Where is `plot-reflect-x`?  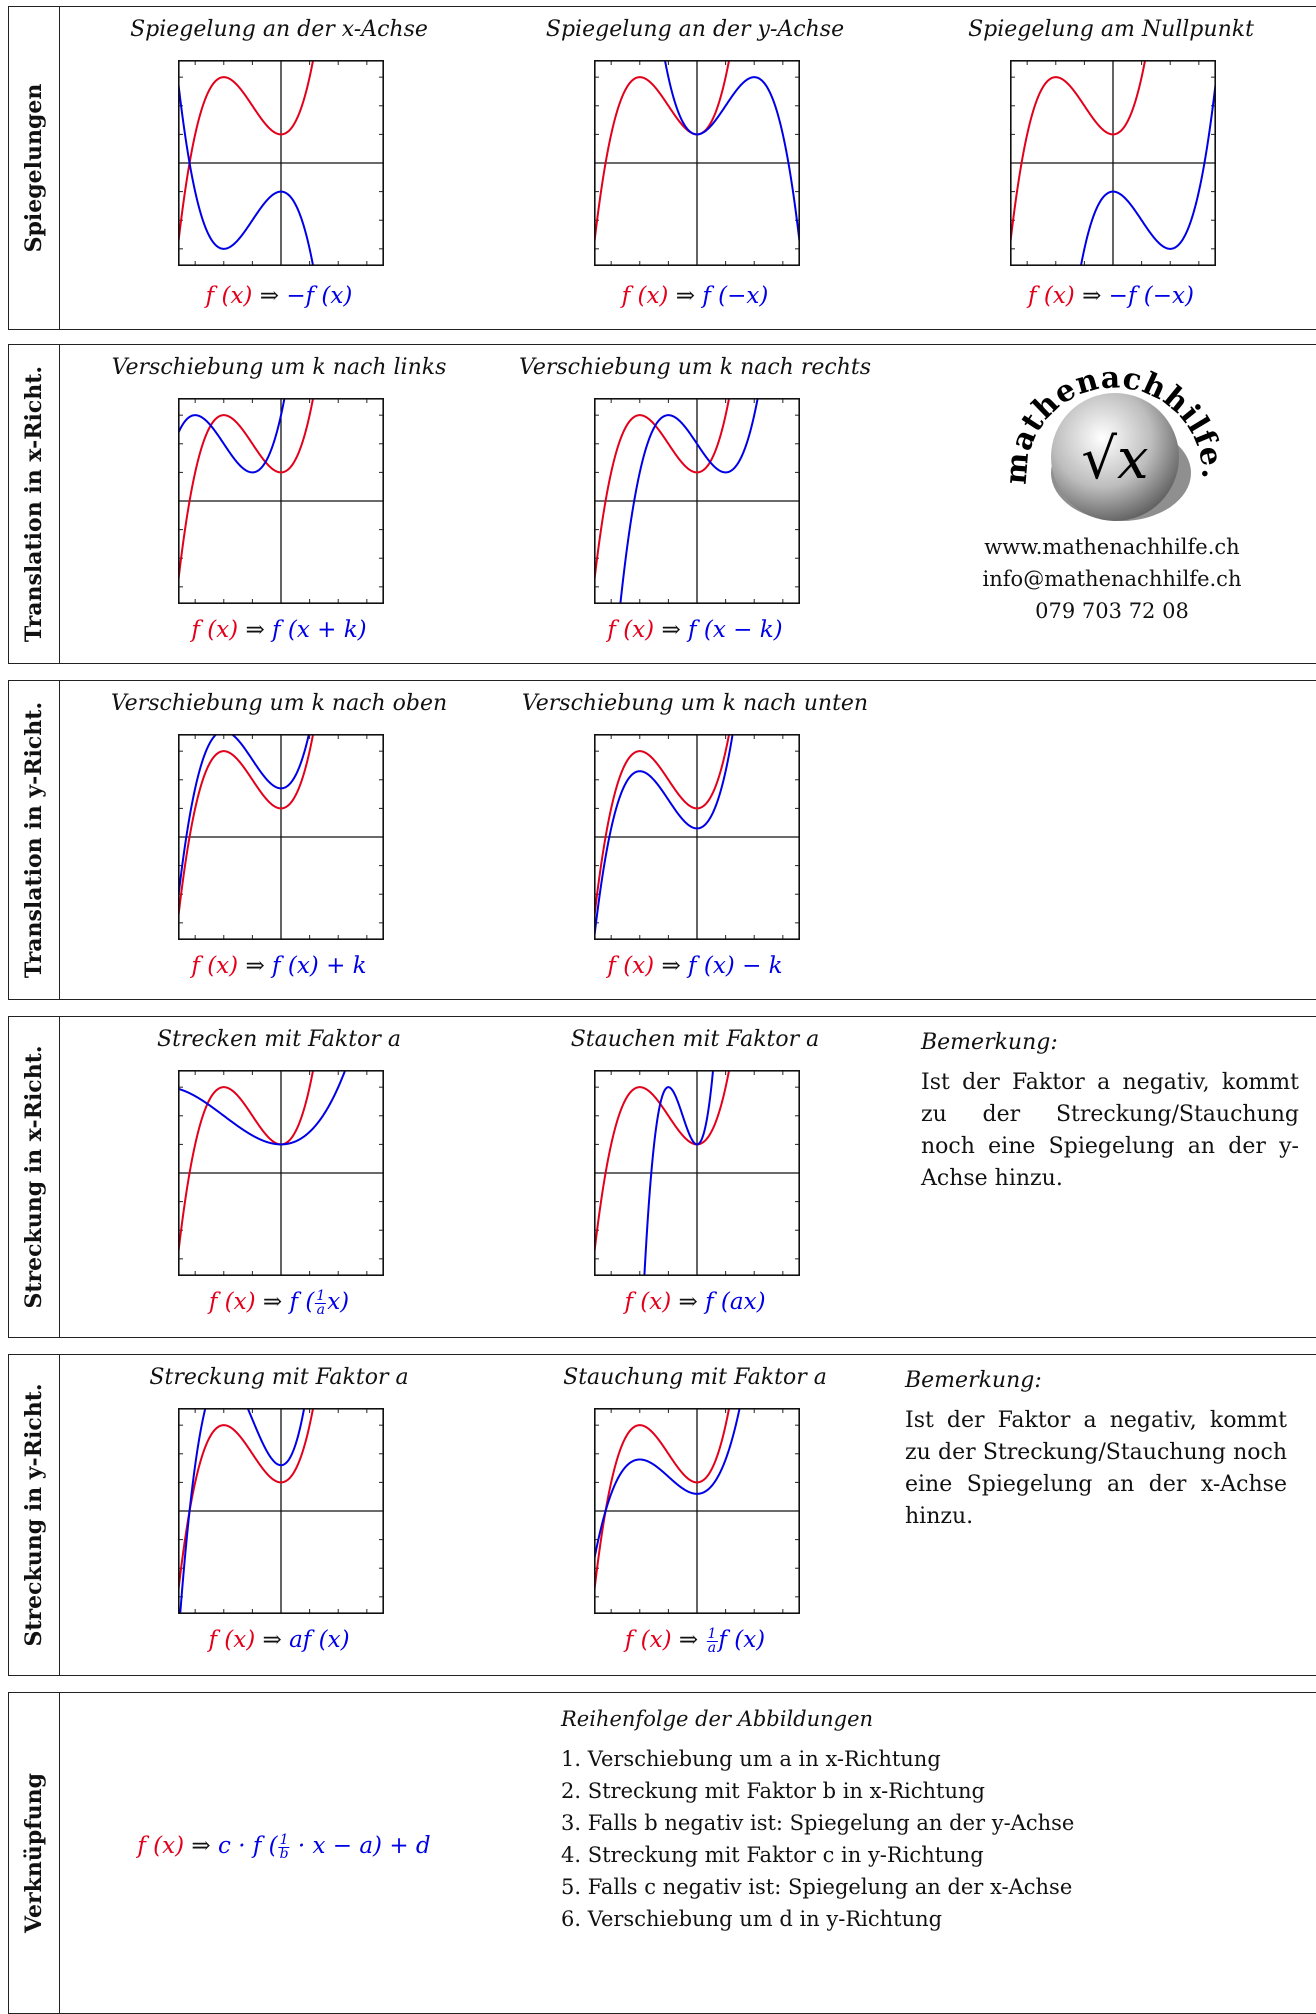 plot-reflect-x is located at coordinates (281, 163).